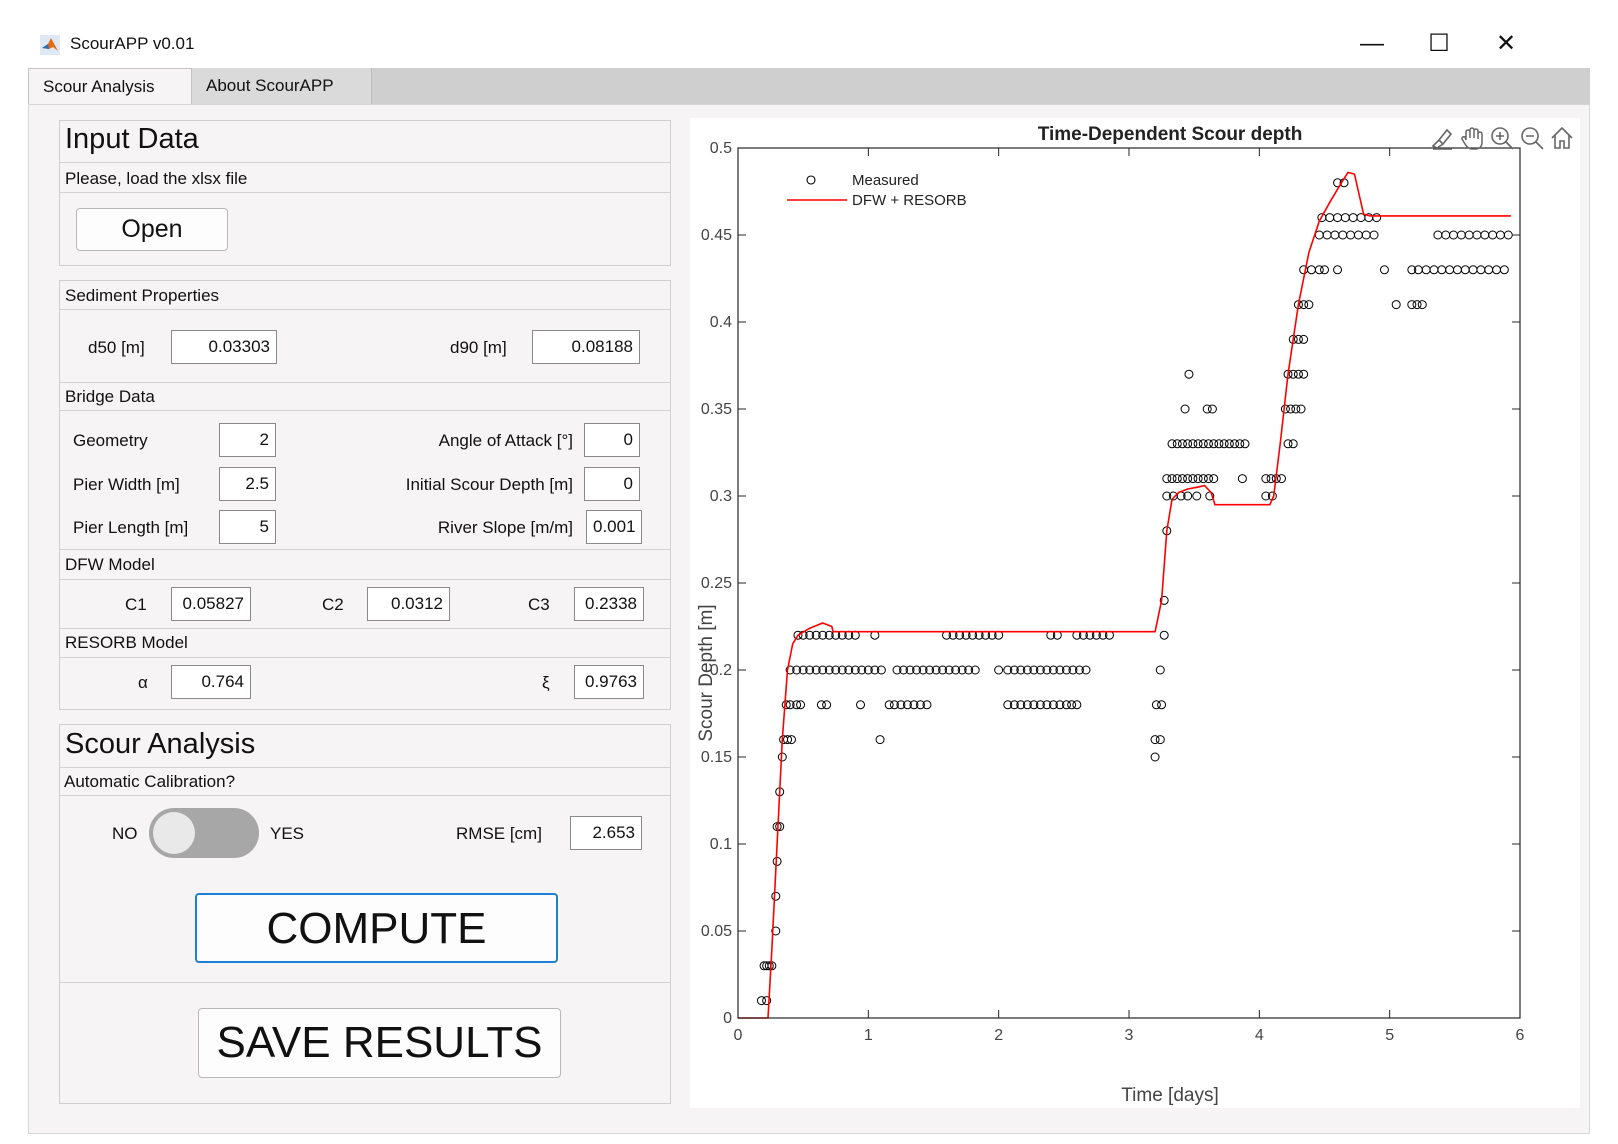  What do you see at coordinates (586, 347) in the screenshot?
I see `d90-field: 0.08188` at bounding box center [586, 347].